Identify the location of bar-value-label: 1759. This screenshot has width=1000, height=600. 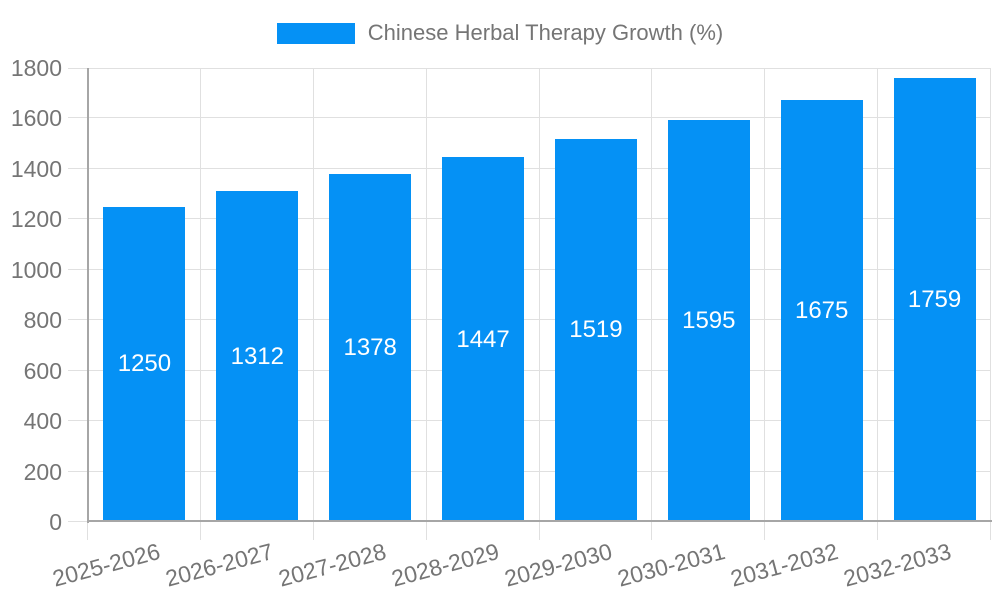
(934, 300).